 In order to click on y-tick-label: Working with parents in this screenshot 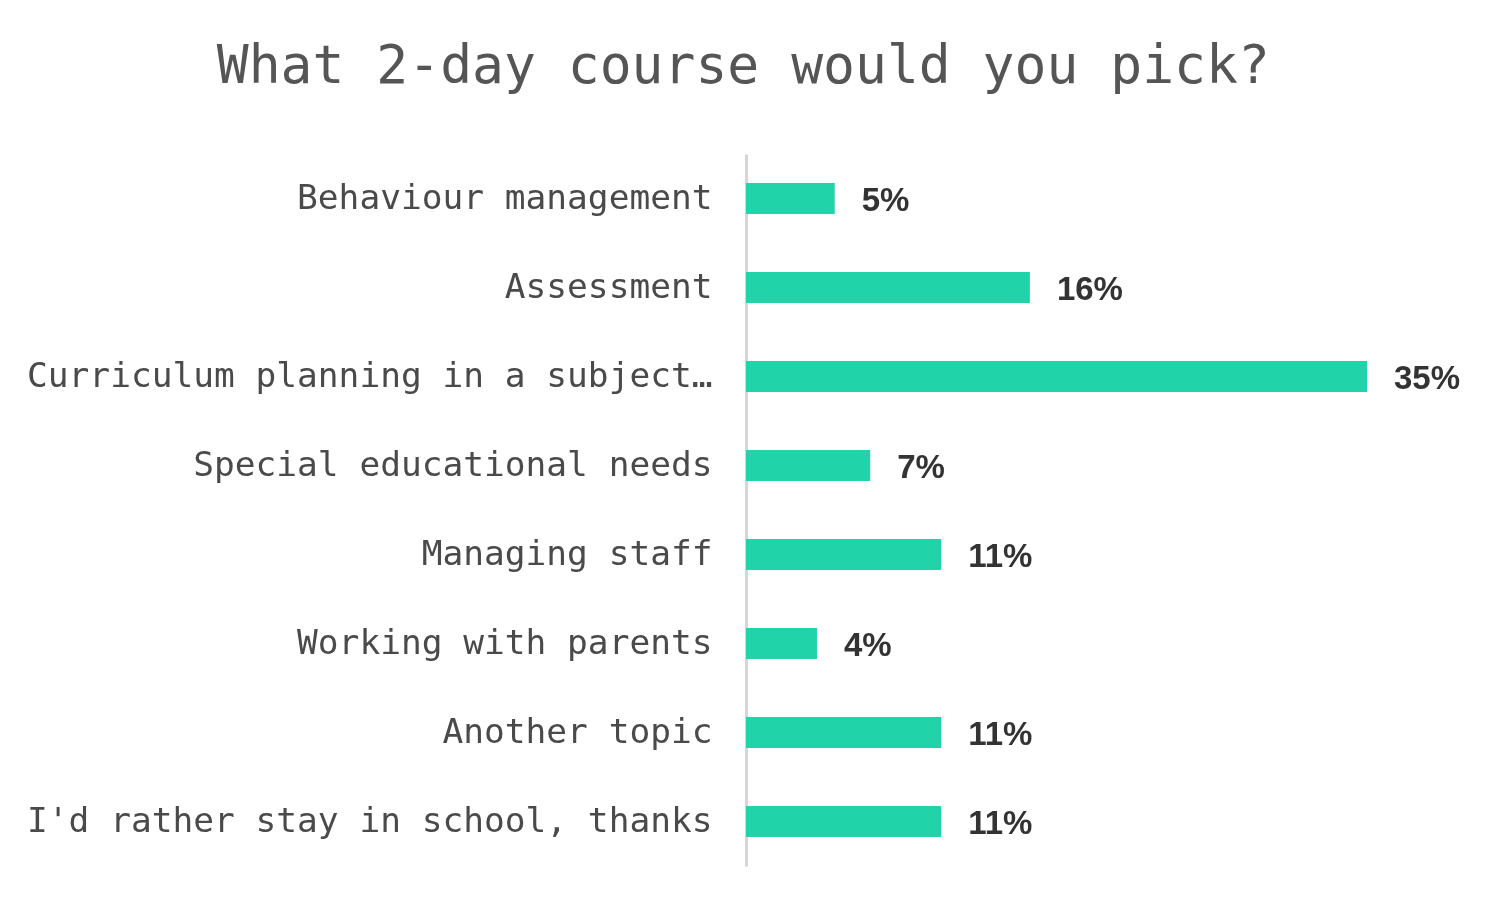, I will do `click(505, 641)`.